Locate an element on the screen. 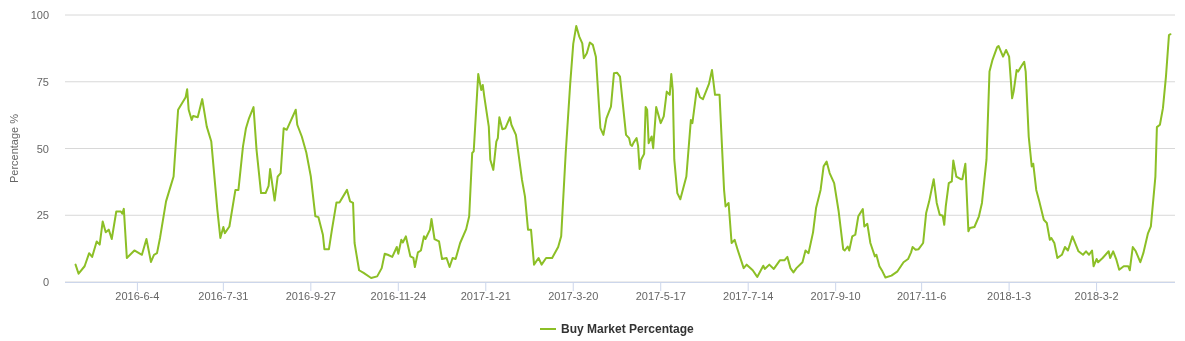 The height and width of the screenshot is (341, 1185). y-tick-label: 75 is located at coordinates (42, 81).